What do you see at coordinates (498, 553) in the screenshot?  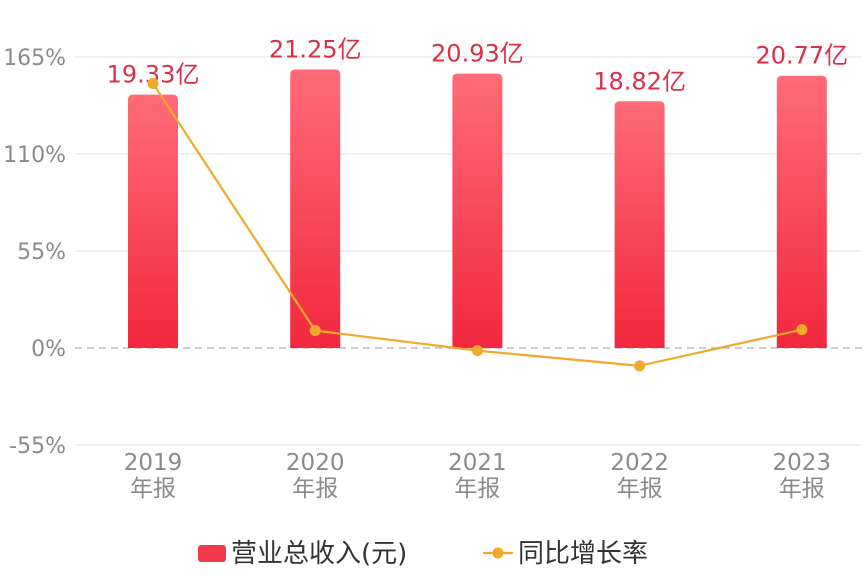 I see `legend-swatch-growth-dot` at bounding box center [498, 553].